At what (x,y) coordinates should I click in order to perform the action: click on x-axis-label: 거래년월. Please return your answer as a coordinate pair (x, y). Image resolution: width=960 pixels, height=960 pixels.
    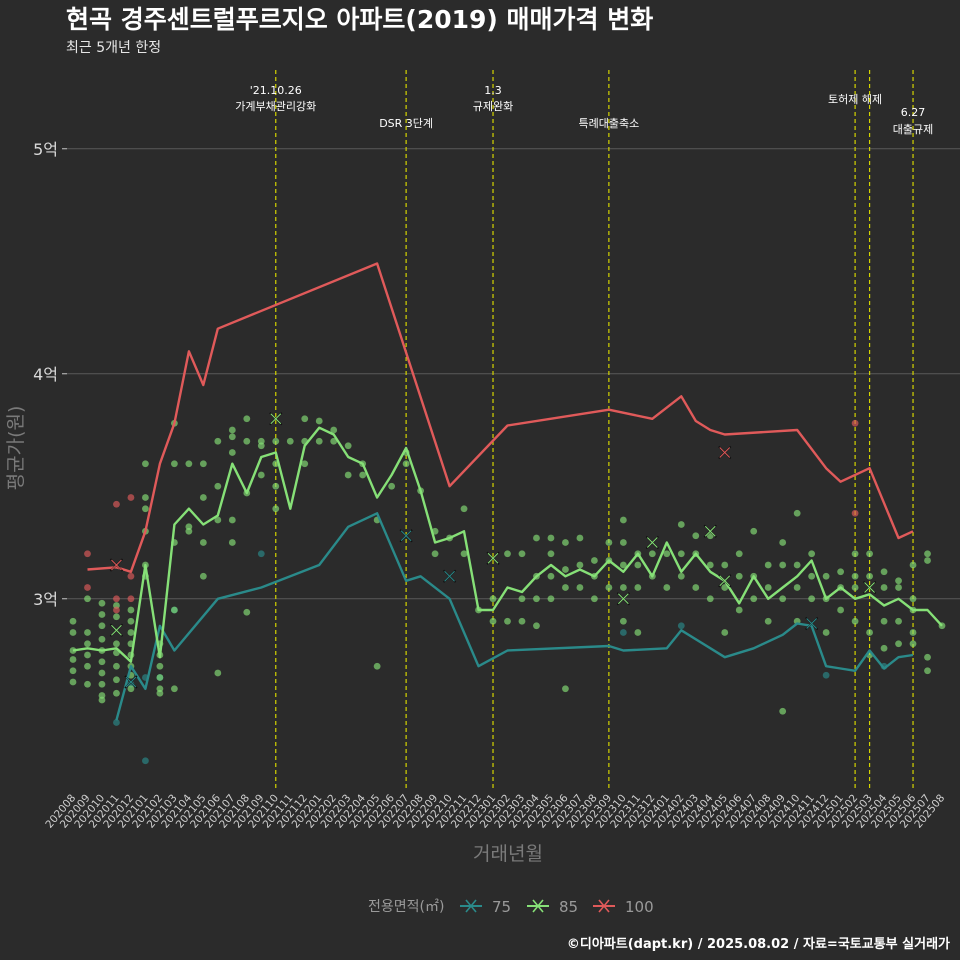
    Looking at the image, I should click on (508, 854).